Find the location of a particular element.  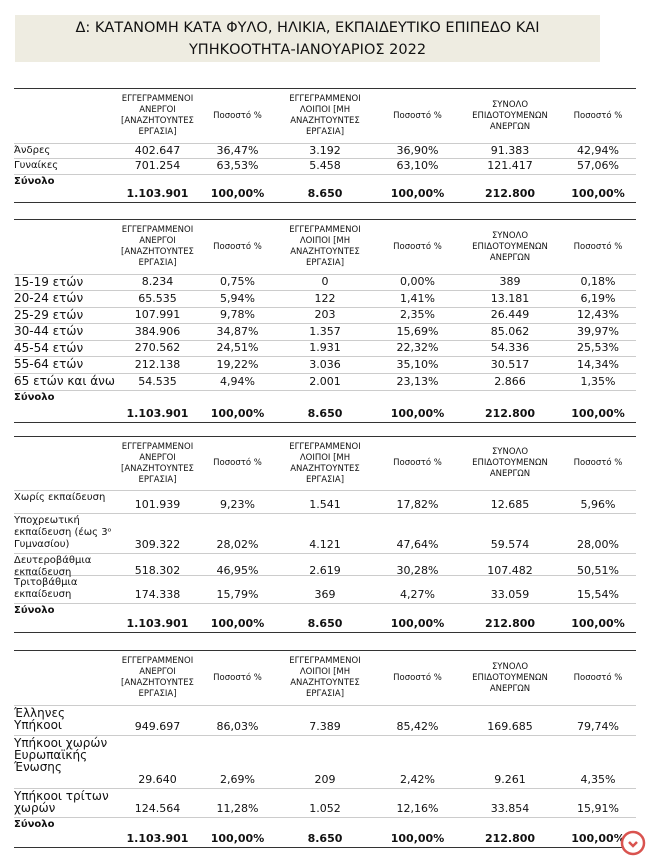

cell-value: 174.338 is located at coordinates (157, 594).